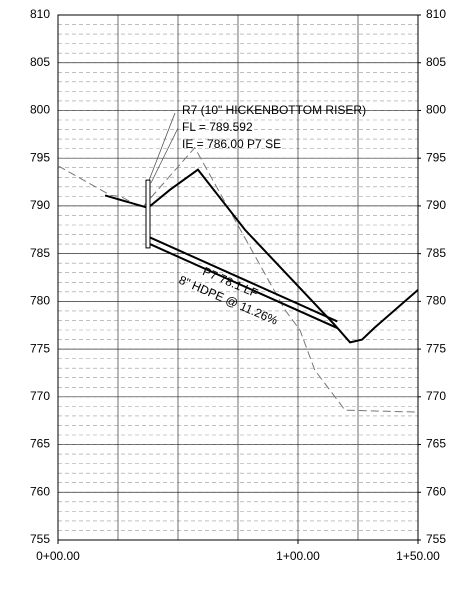  I want to click on y2-tick-label: 805, so click(436, 62).